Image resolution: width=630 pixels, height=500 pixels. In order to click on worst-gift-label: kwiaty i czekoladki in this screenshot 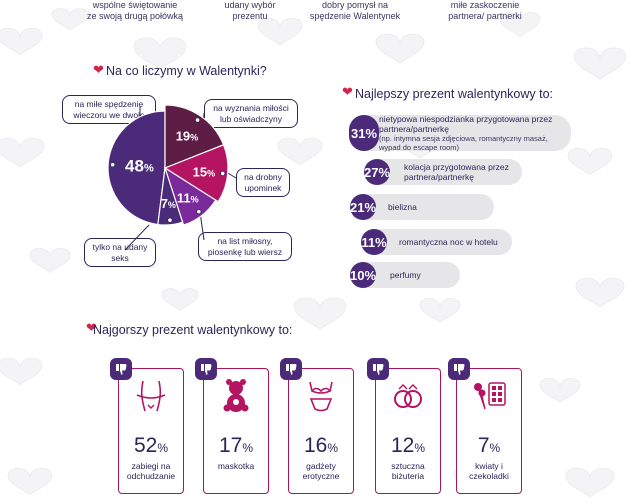, I will do `click(489, 471)`.